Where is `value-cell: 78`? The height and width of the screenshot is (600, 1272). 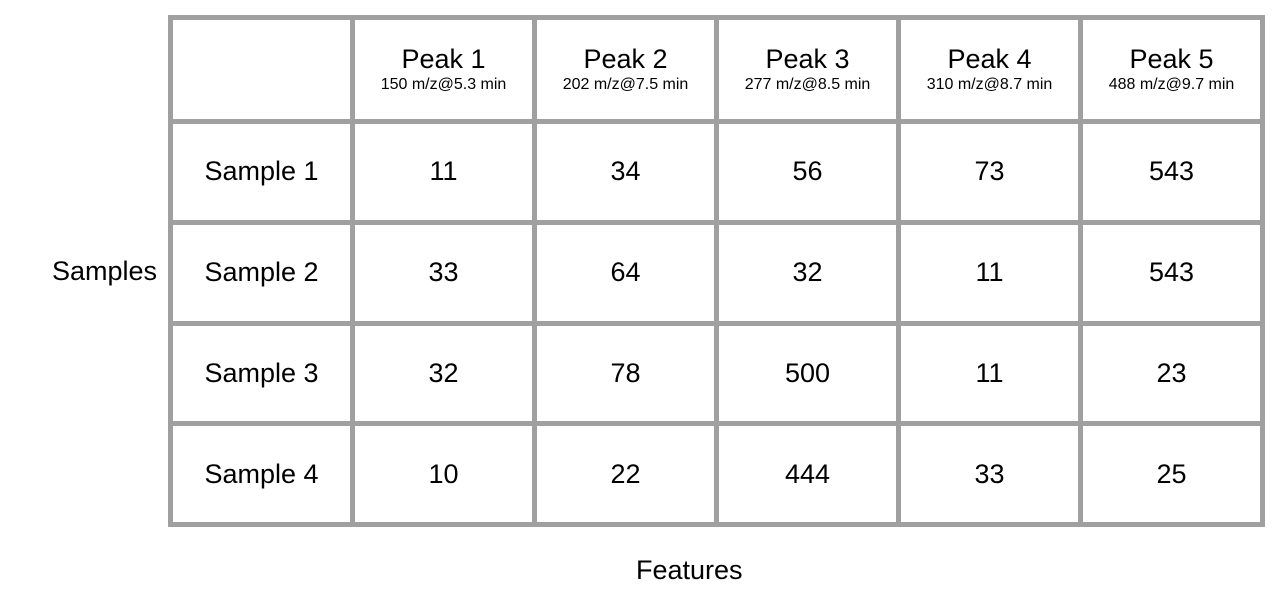
value-cell: 78 is located at coordinates (625, 373).